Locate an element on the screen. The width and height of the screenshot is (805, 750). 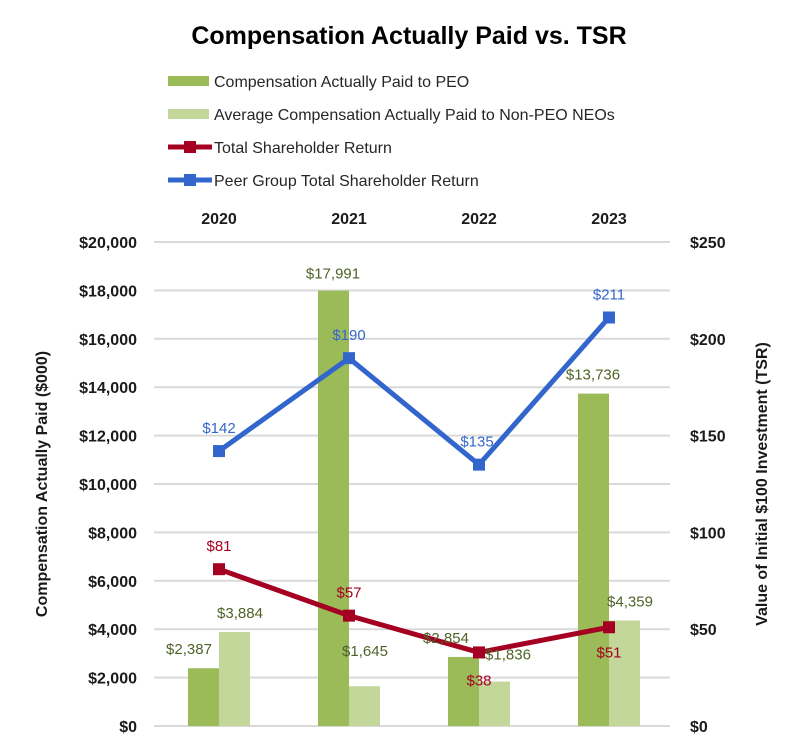
data-label-tsr: $51 is located at coordinates (608, 652).